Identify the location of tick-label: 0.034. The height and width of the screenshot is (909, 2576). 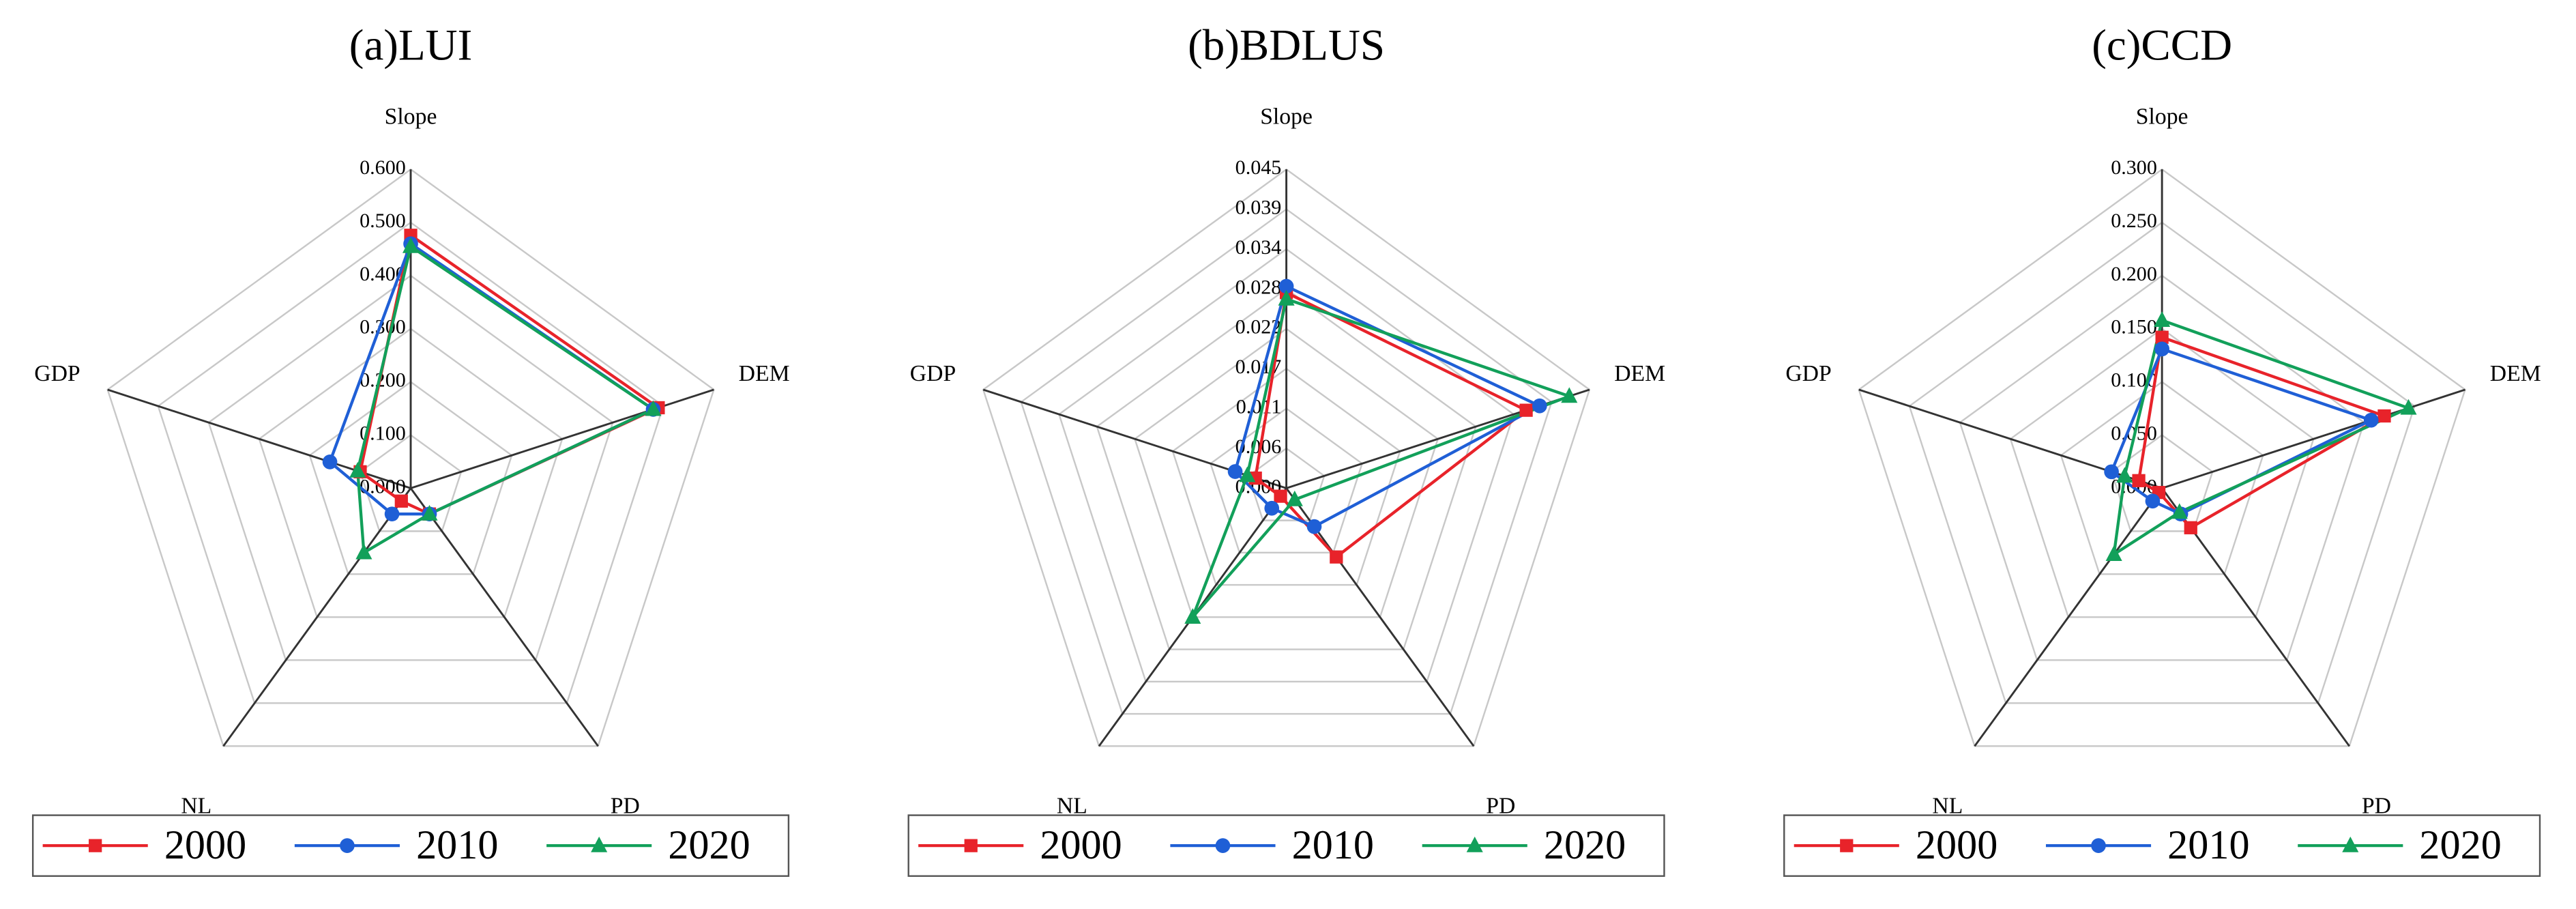
(1258, 247).